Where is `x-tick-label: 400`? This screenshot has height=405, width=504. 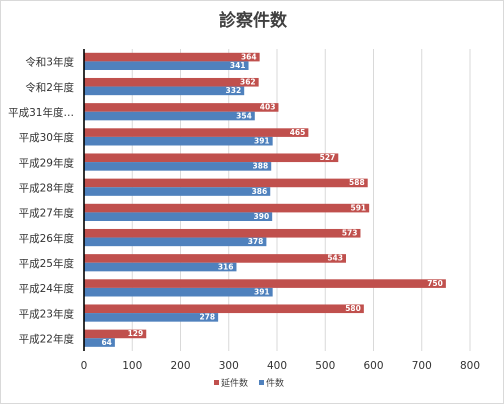 x-tick-label: 400 is located at coordinates (277, 366).